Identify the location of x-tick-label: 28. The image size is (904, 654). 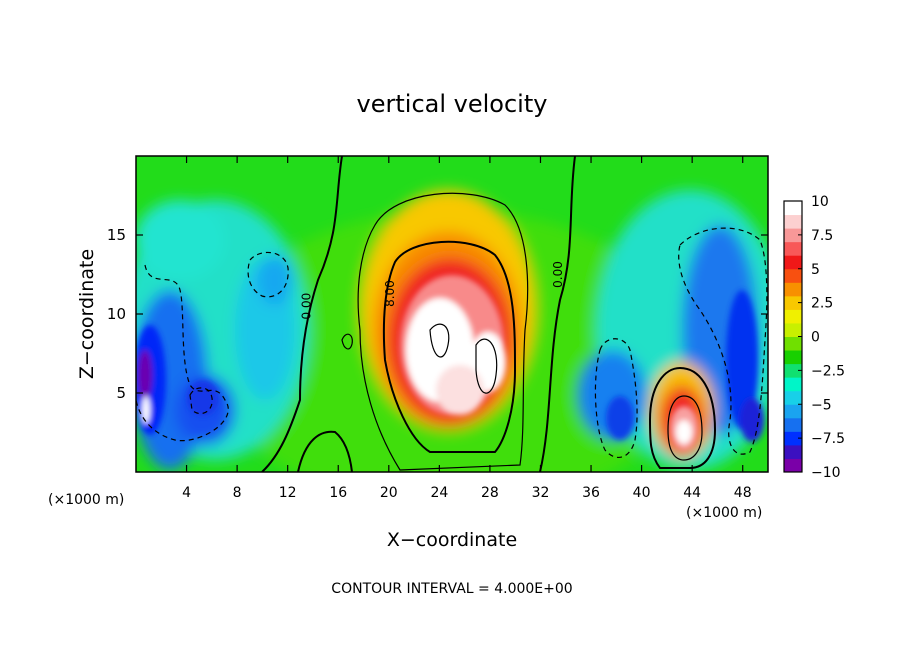
(490, 493).